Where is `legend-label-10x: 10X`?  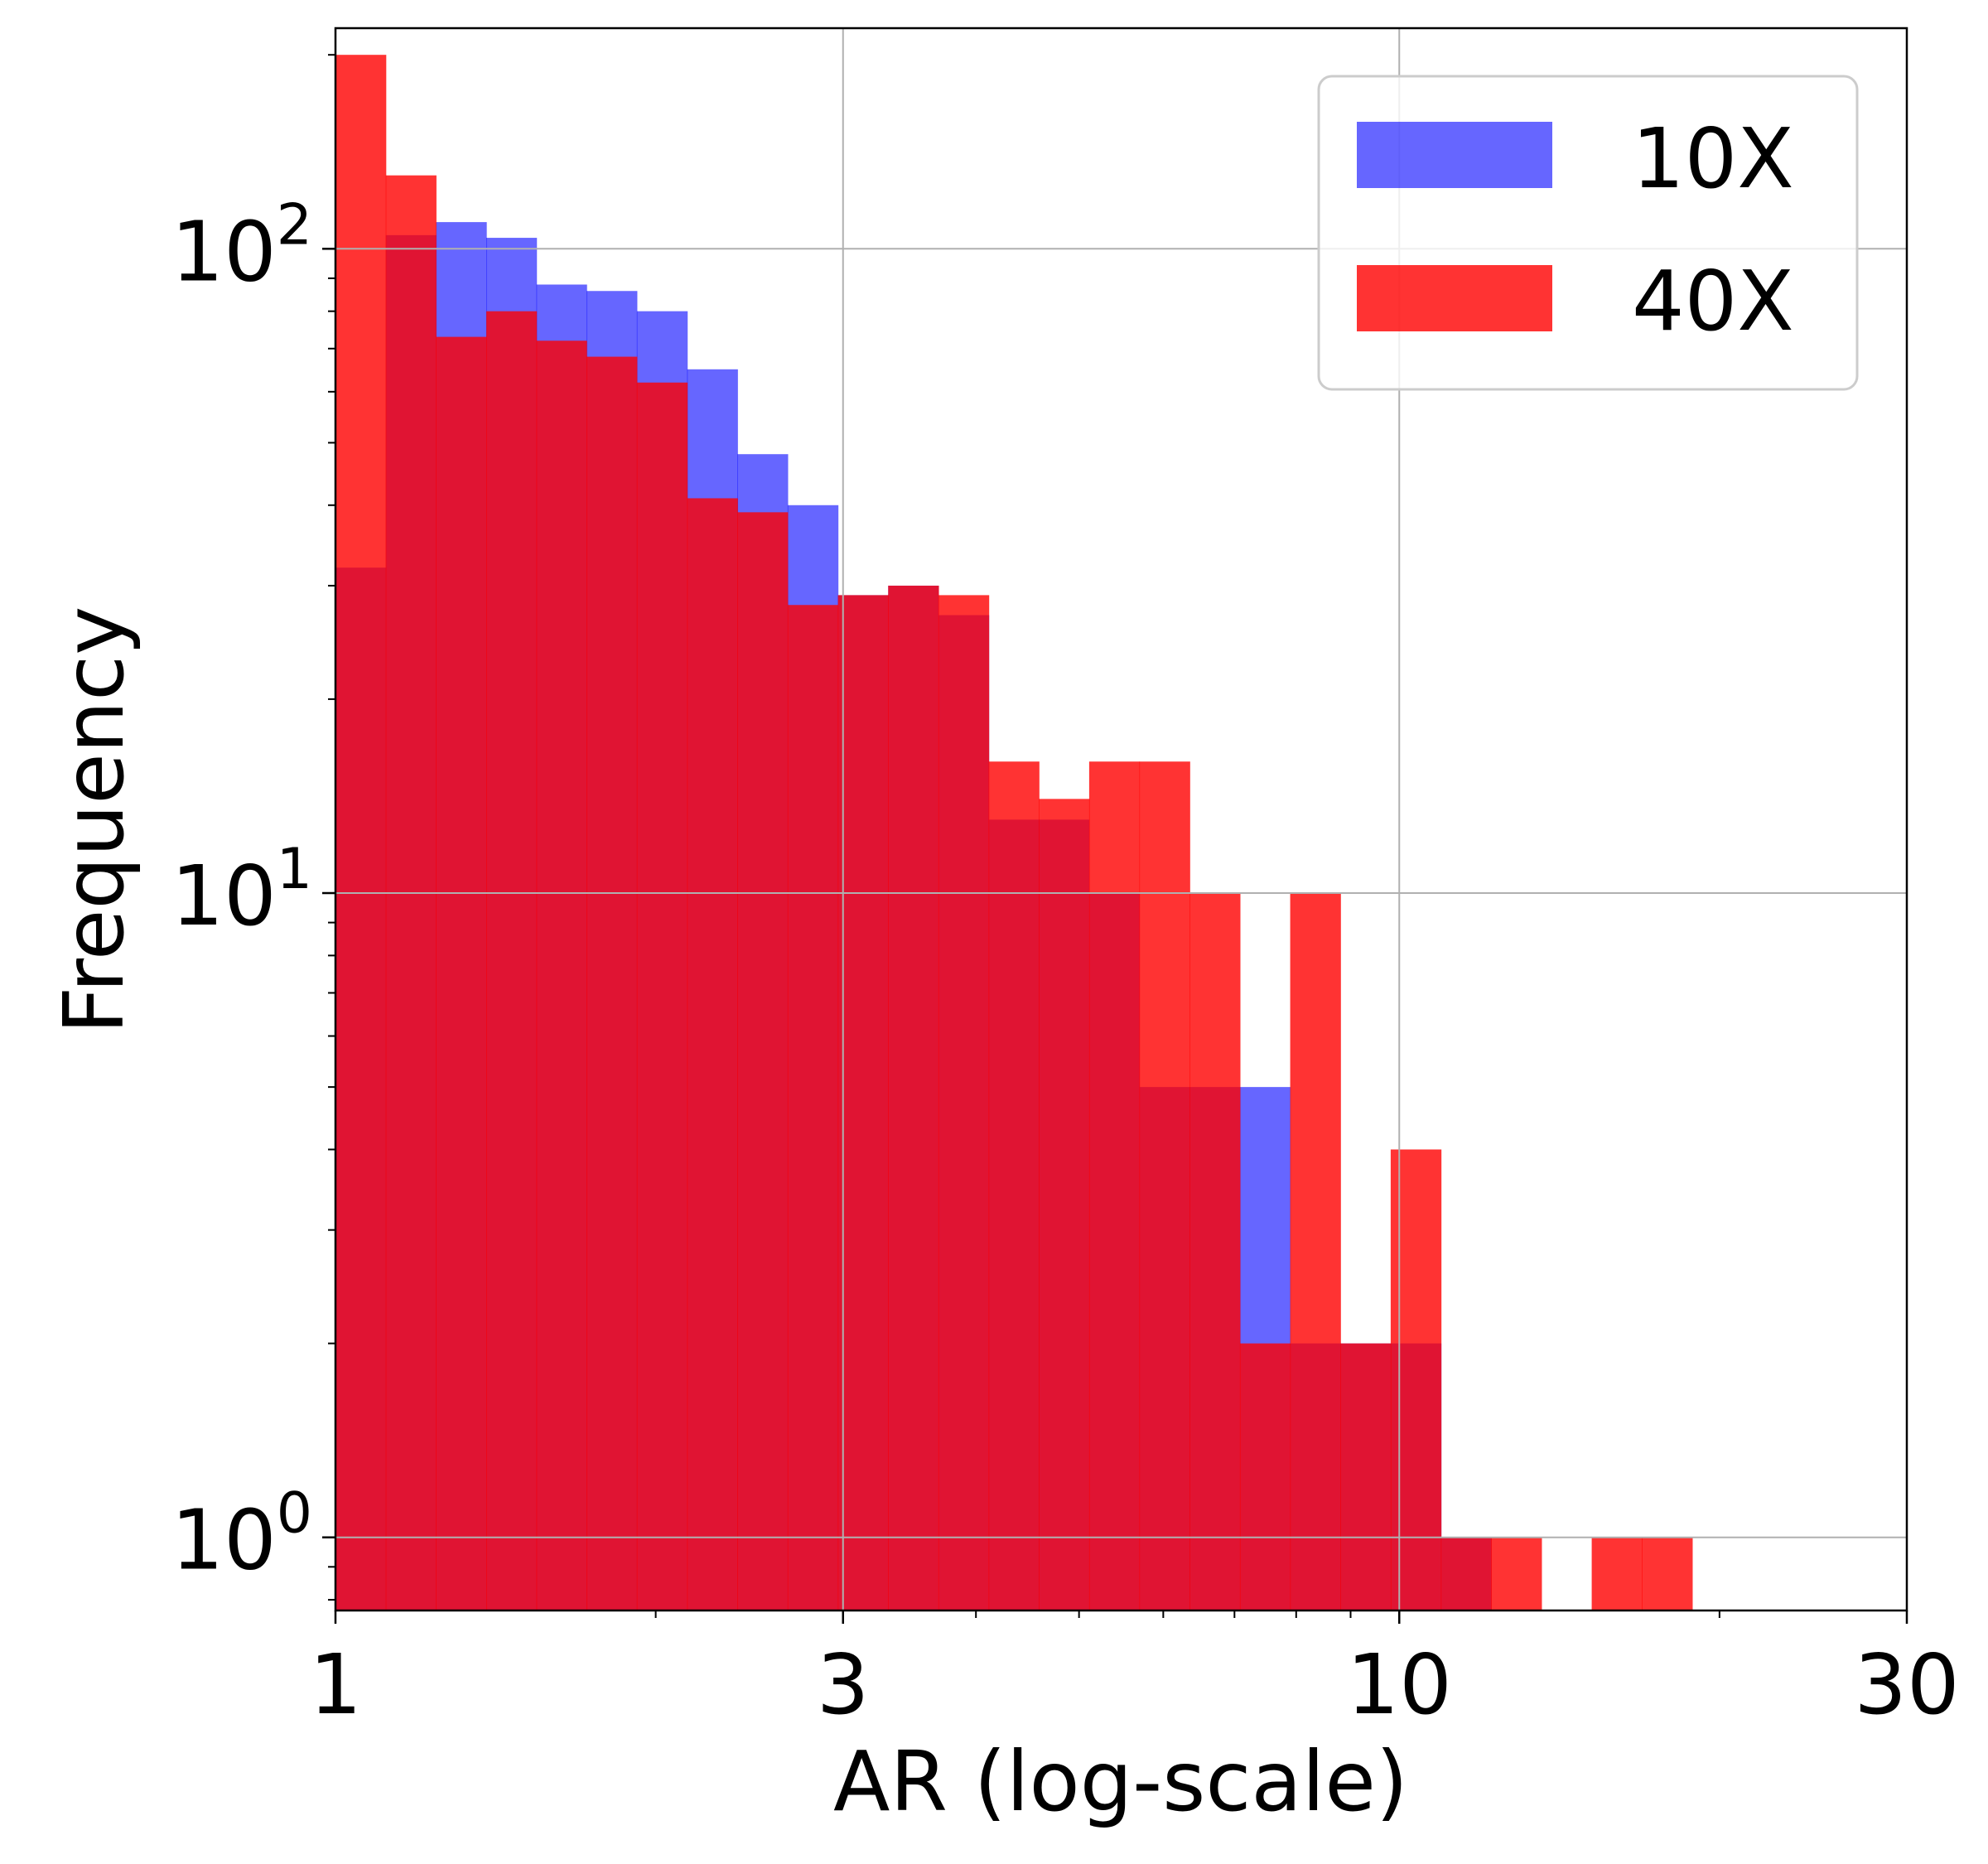
legend-label-10x: 10X is located at coordinates (1713, 158).